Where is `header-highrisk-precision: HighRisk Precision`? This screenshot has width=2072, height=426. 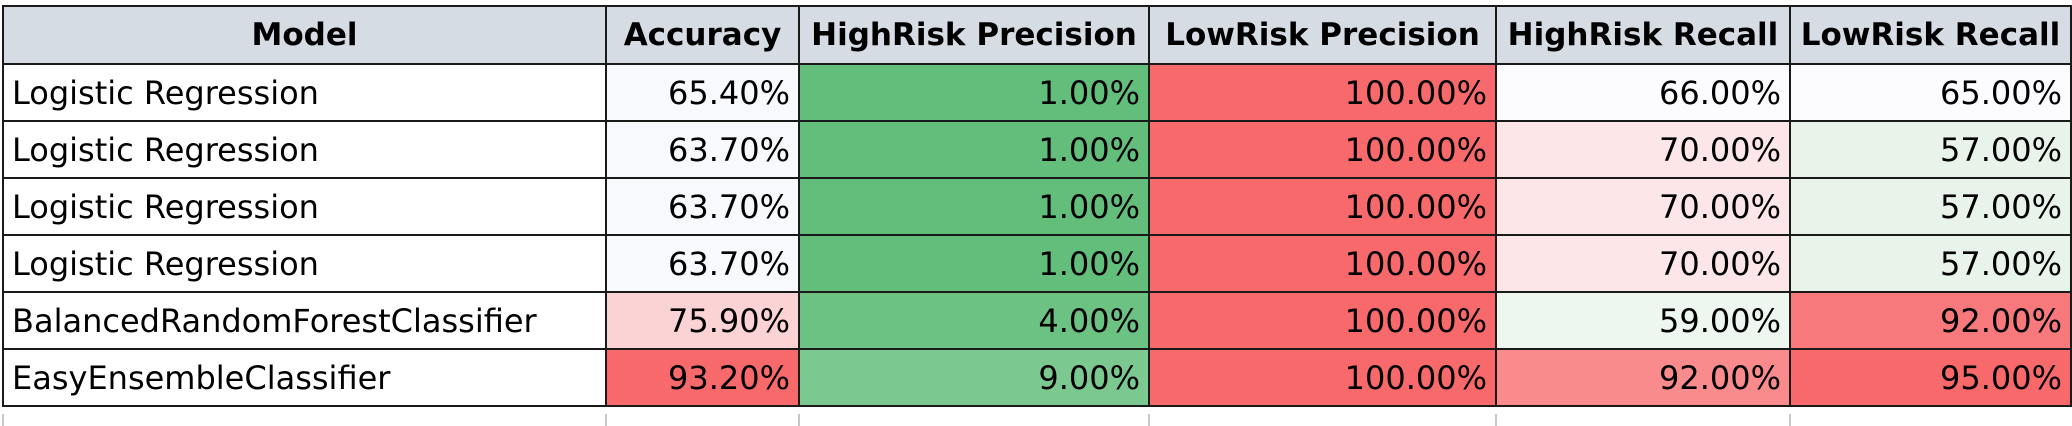
header-highrisk-precision: HighRisk Precision is located at coordinates (974, 35).